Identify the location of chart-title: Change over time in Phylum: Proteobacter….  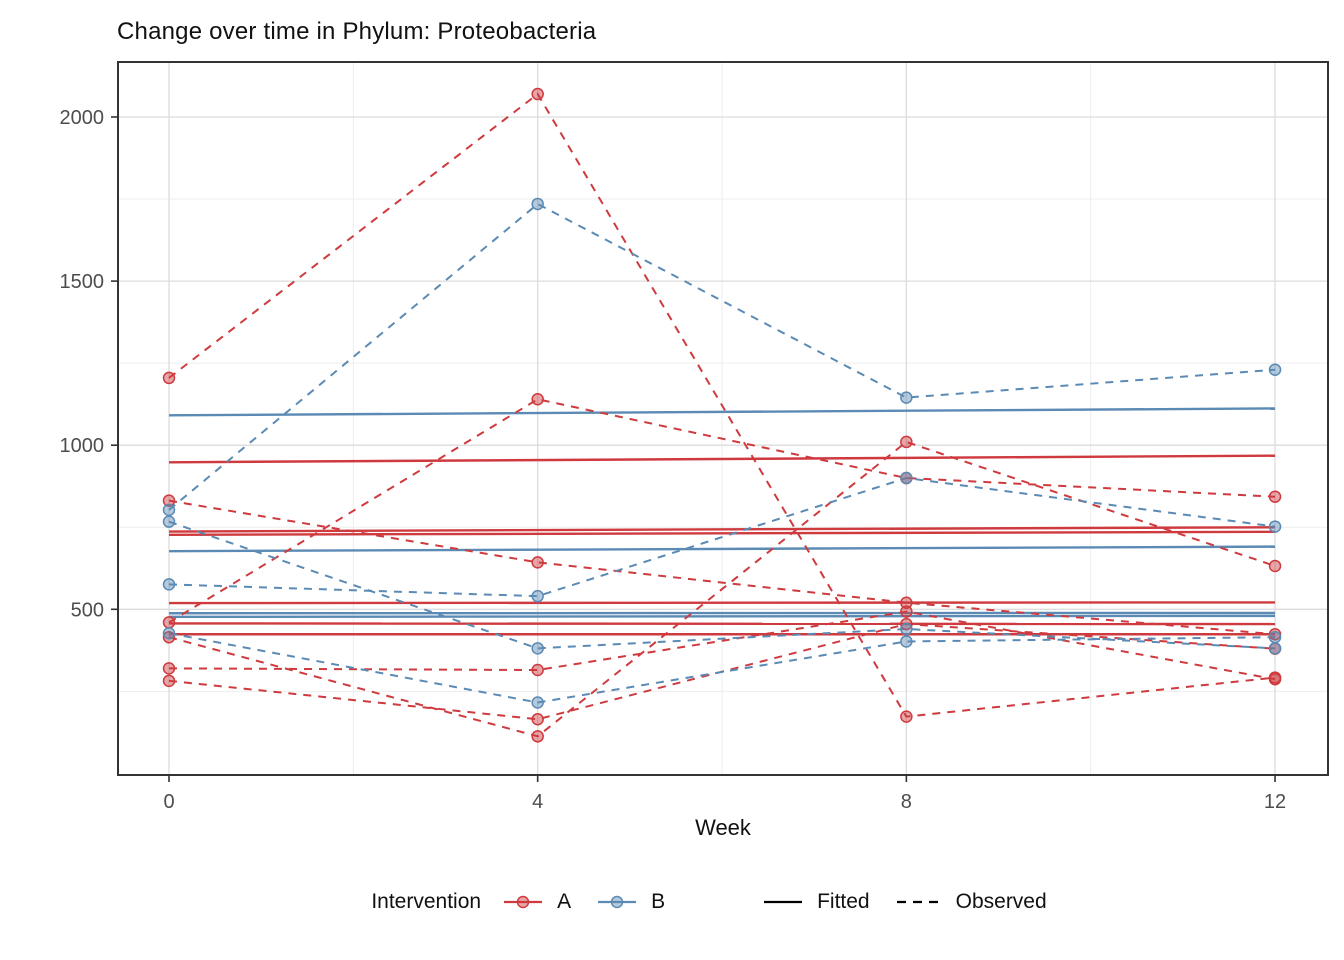
(357, 31).